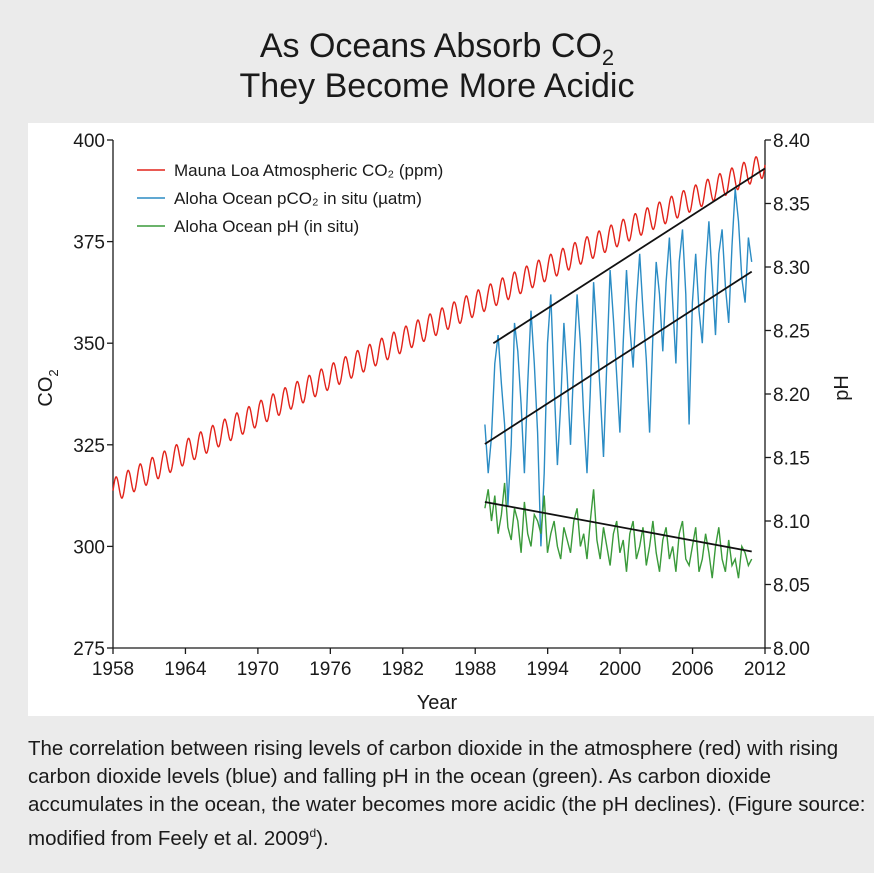 This screenshot has height=873, width=874. I want to click on caption-end: )., so click(322, 838).